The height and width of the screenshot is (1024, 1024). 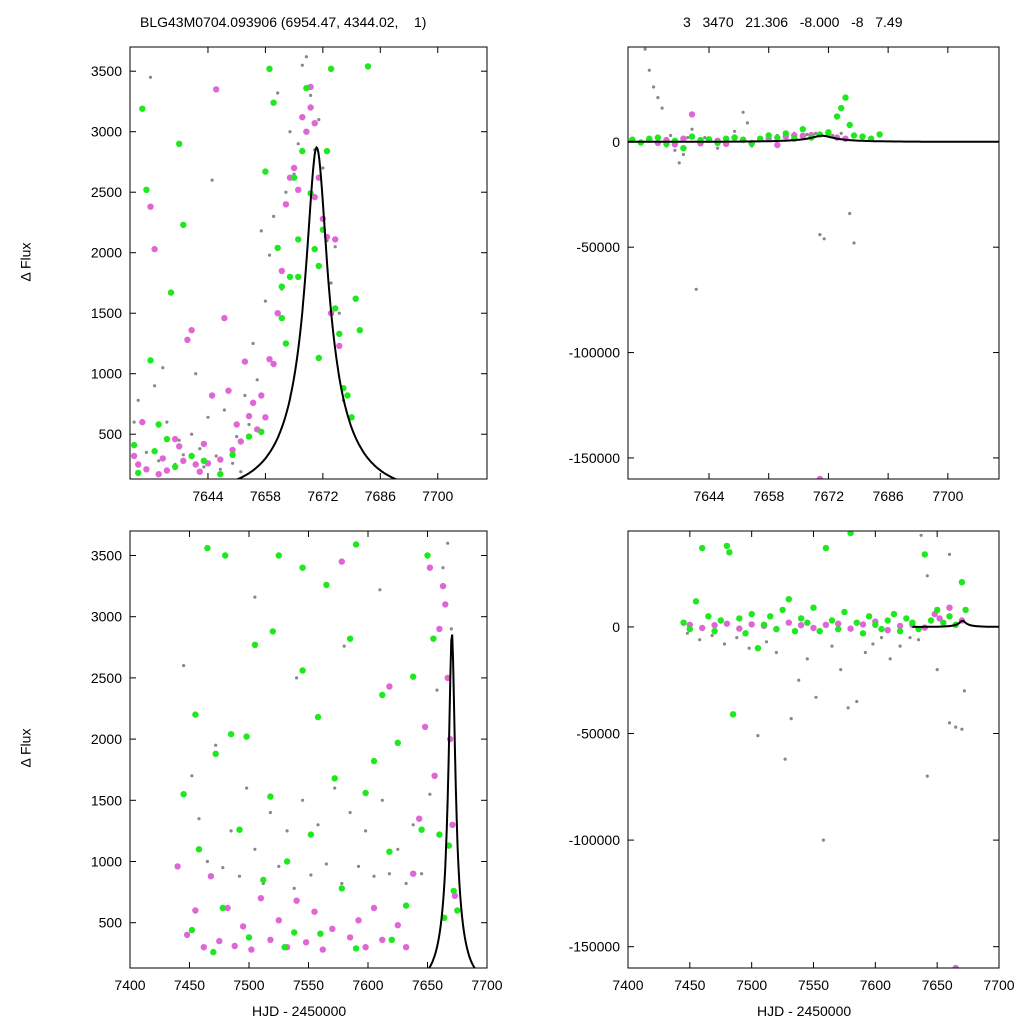 I want to click on x-tick-label: 7700, so click(x=947, y=496).